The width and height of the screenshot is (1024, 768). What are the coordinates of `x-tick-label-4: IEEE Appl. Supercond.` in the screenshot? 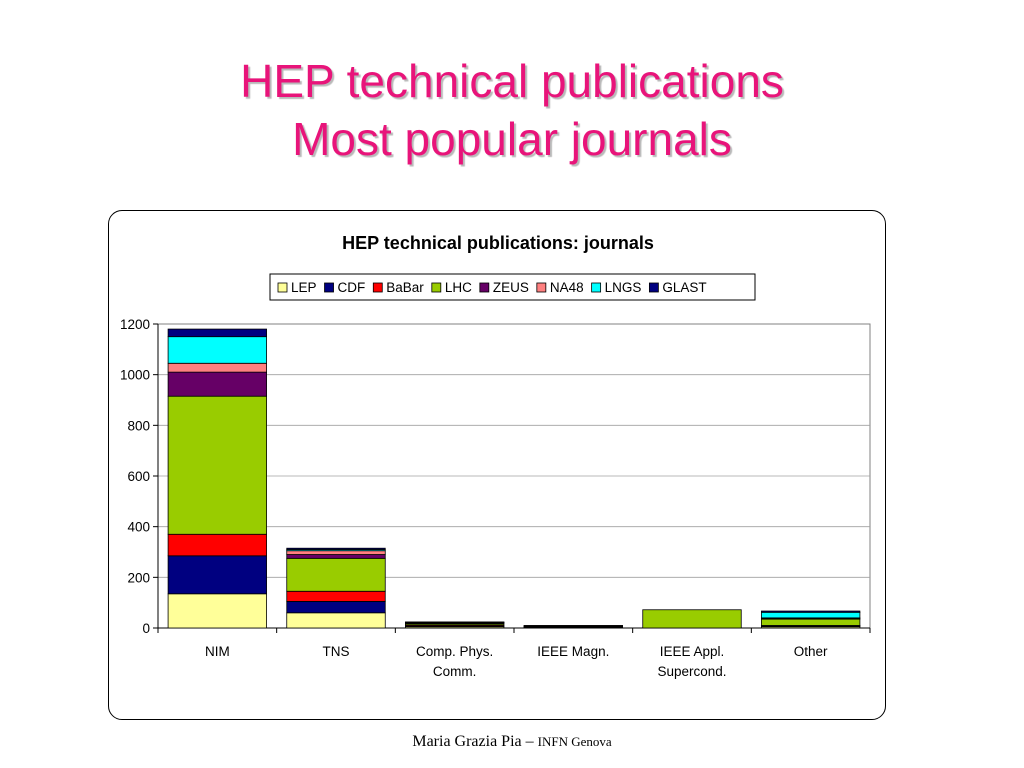 It's located at (691, 661).